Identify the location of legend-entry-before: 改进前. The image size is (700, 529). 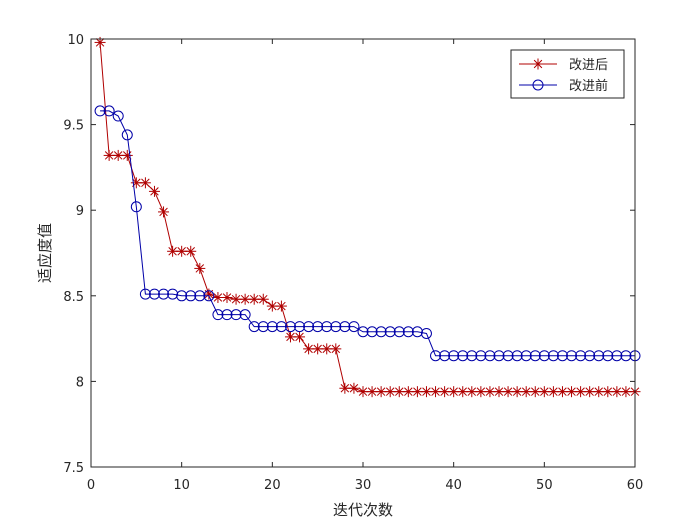
(563, 86).